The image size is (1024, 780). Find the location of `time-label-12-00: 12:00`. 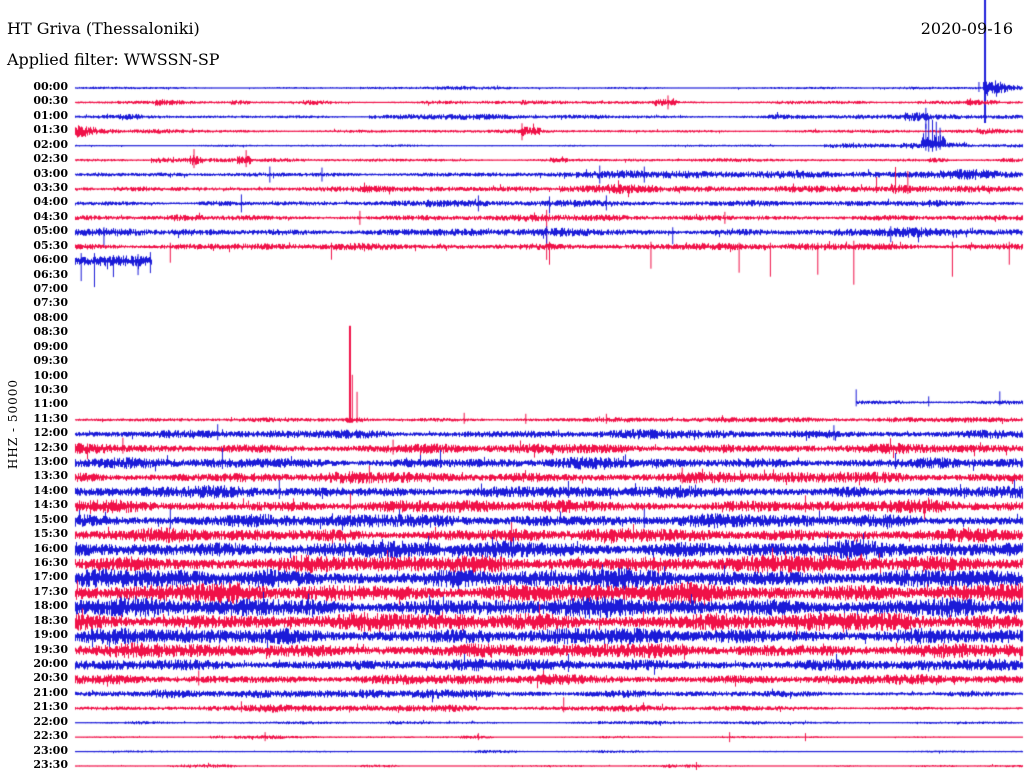

time-label-12-00: 12:00 is located at coordinates (50, 433).